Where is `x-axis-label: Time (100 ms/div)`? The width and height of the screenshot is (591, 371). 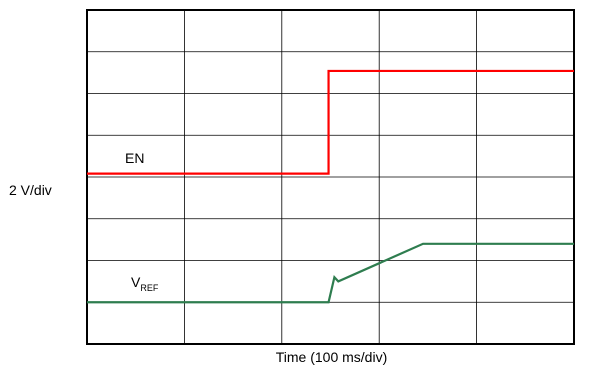
x-axis-label: Time (100 ms/div) is located at coordinates (332, 357).